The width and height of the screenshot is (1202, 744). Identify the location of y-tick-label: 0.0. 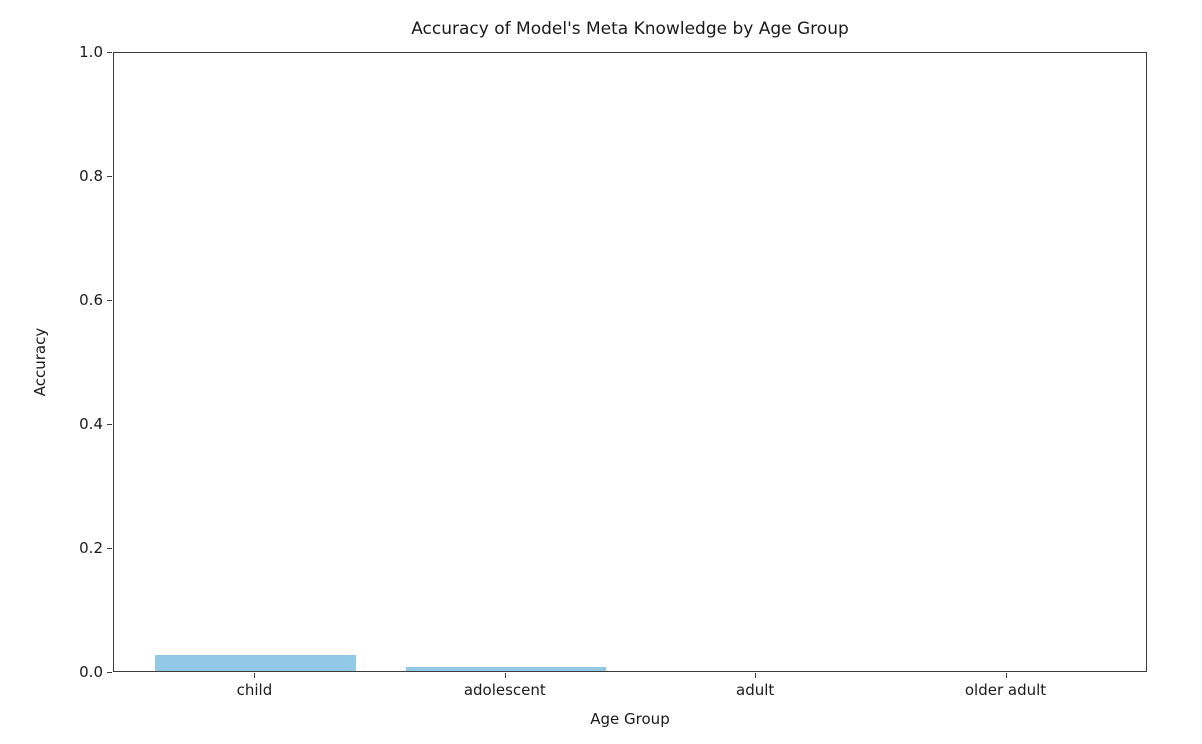
(91, 672).